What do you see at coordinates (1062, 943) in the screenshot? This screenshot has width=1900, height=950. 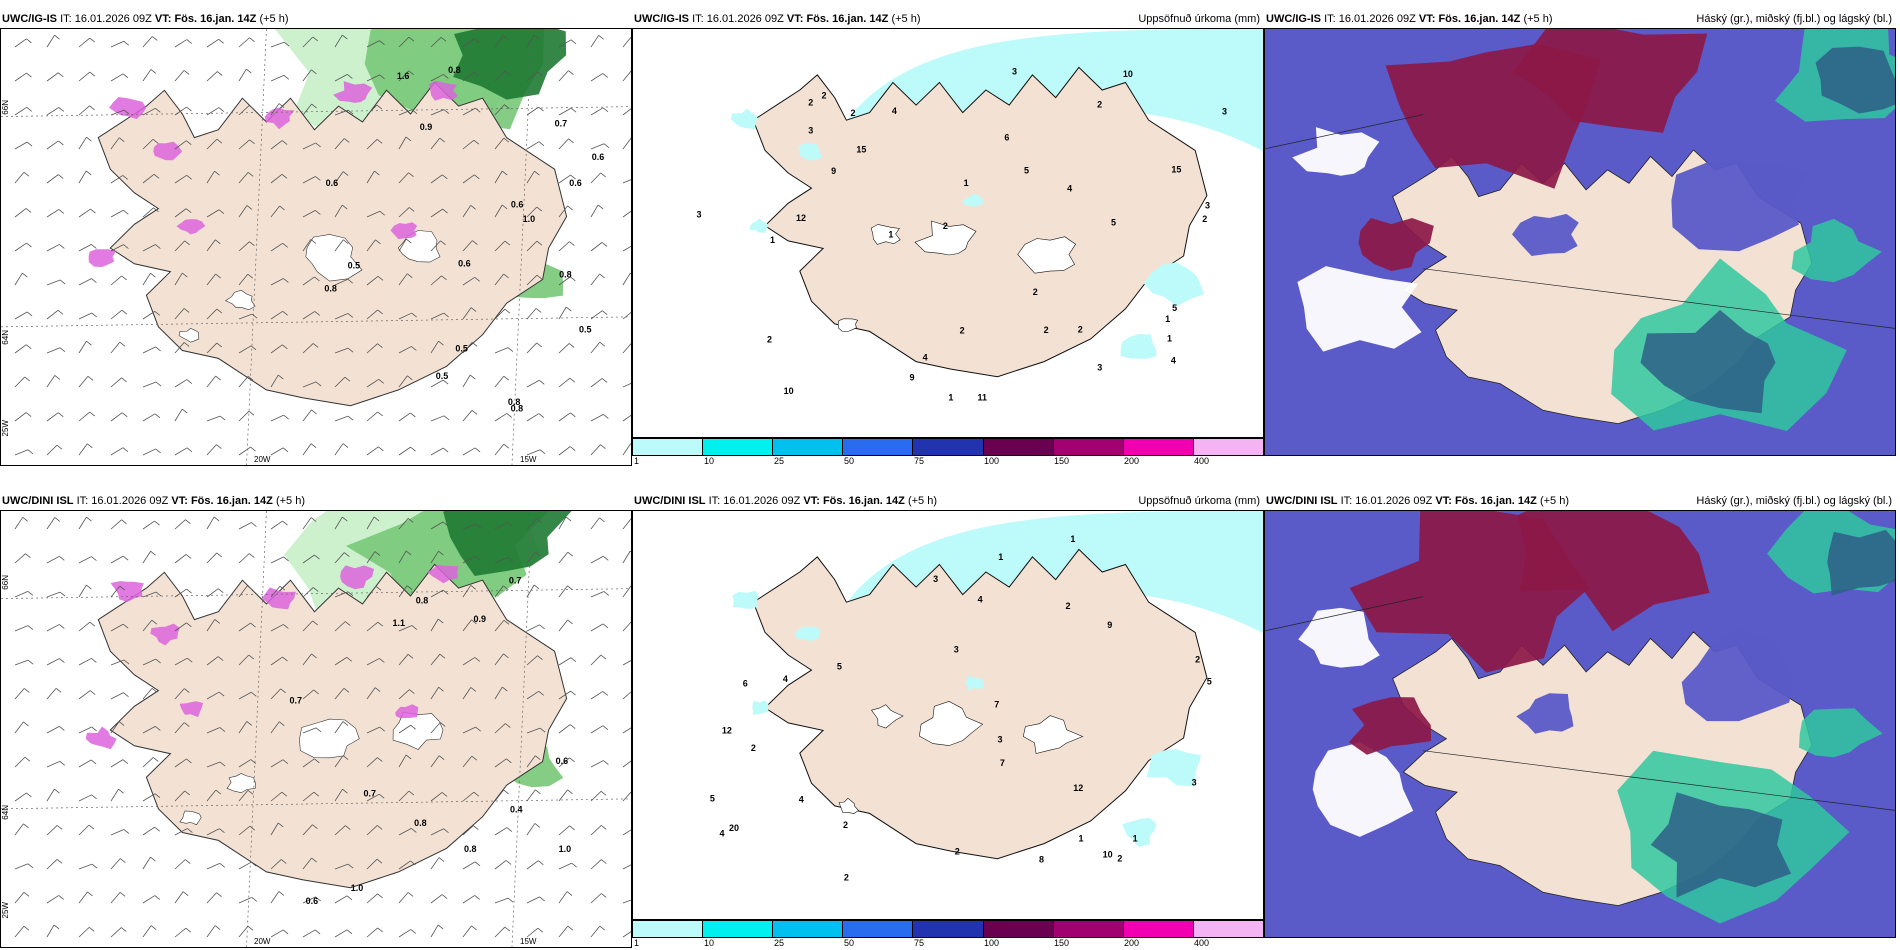 I see `colorbar-tick: 150` at bounding box center [1062, 943].